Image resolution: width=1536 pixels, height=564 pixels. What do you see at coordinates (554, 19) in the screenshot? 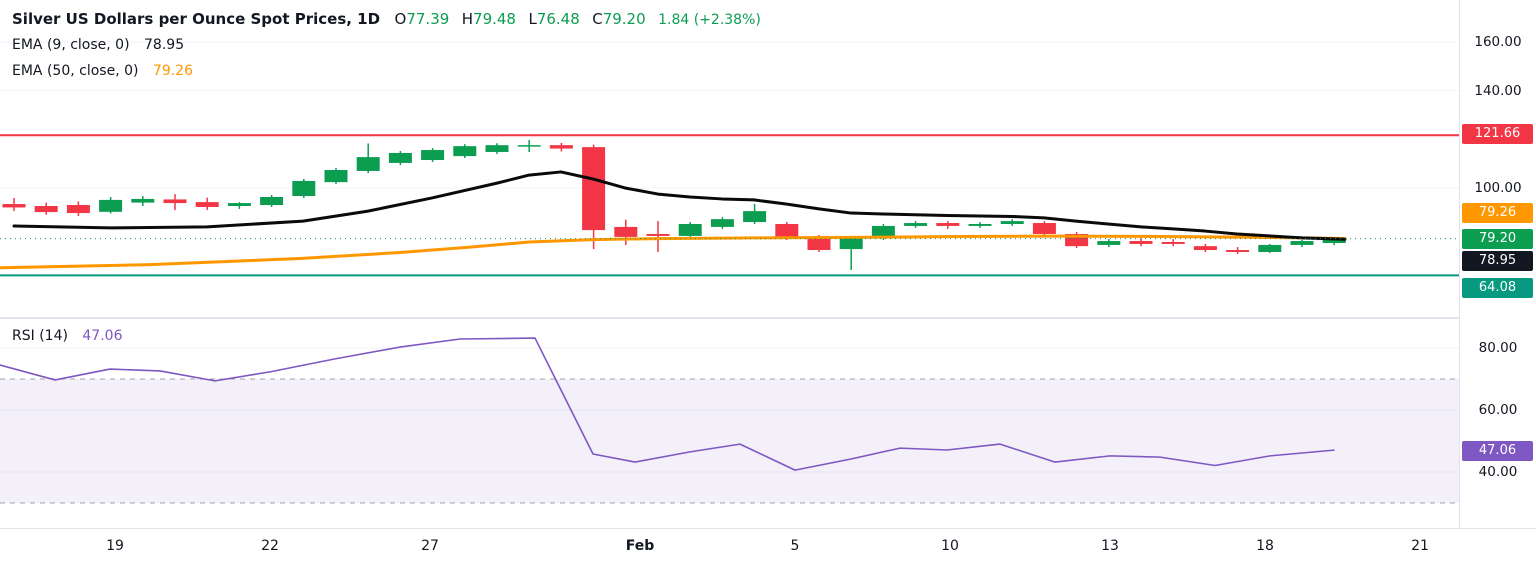
I see `ohlc-low: L76.48` at bounding box center [554, 19].